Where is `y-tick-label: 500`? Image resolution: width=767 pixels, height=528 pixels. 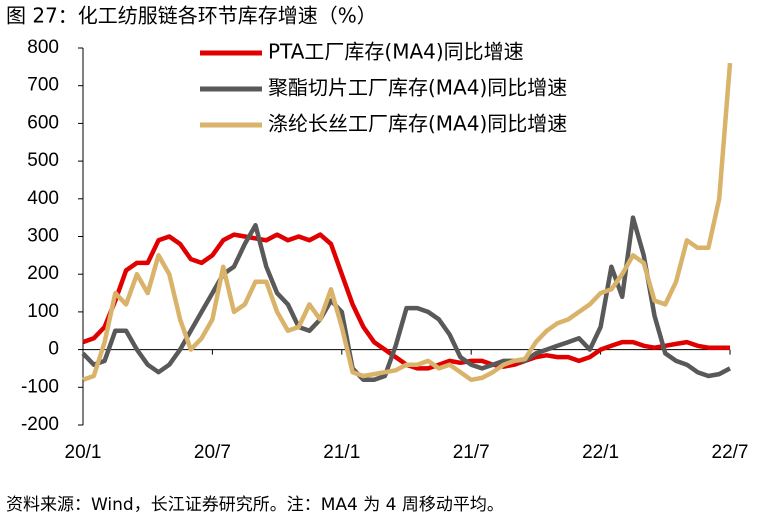
y-tick-label: 500 is located at coordinates (43, 160).